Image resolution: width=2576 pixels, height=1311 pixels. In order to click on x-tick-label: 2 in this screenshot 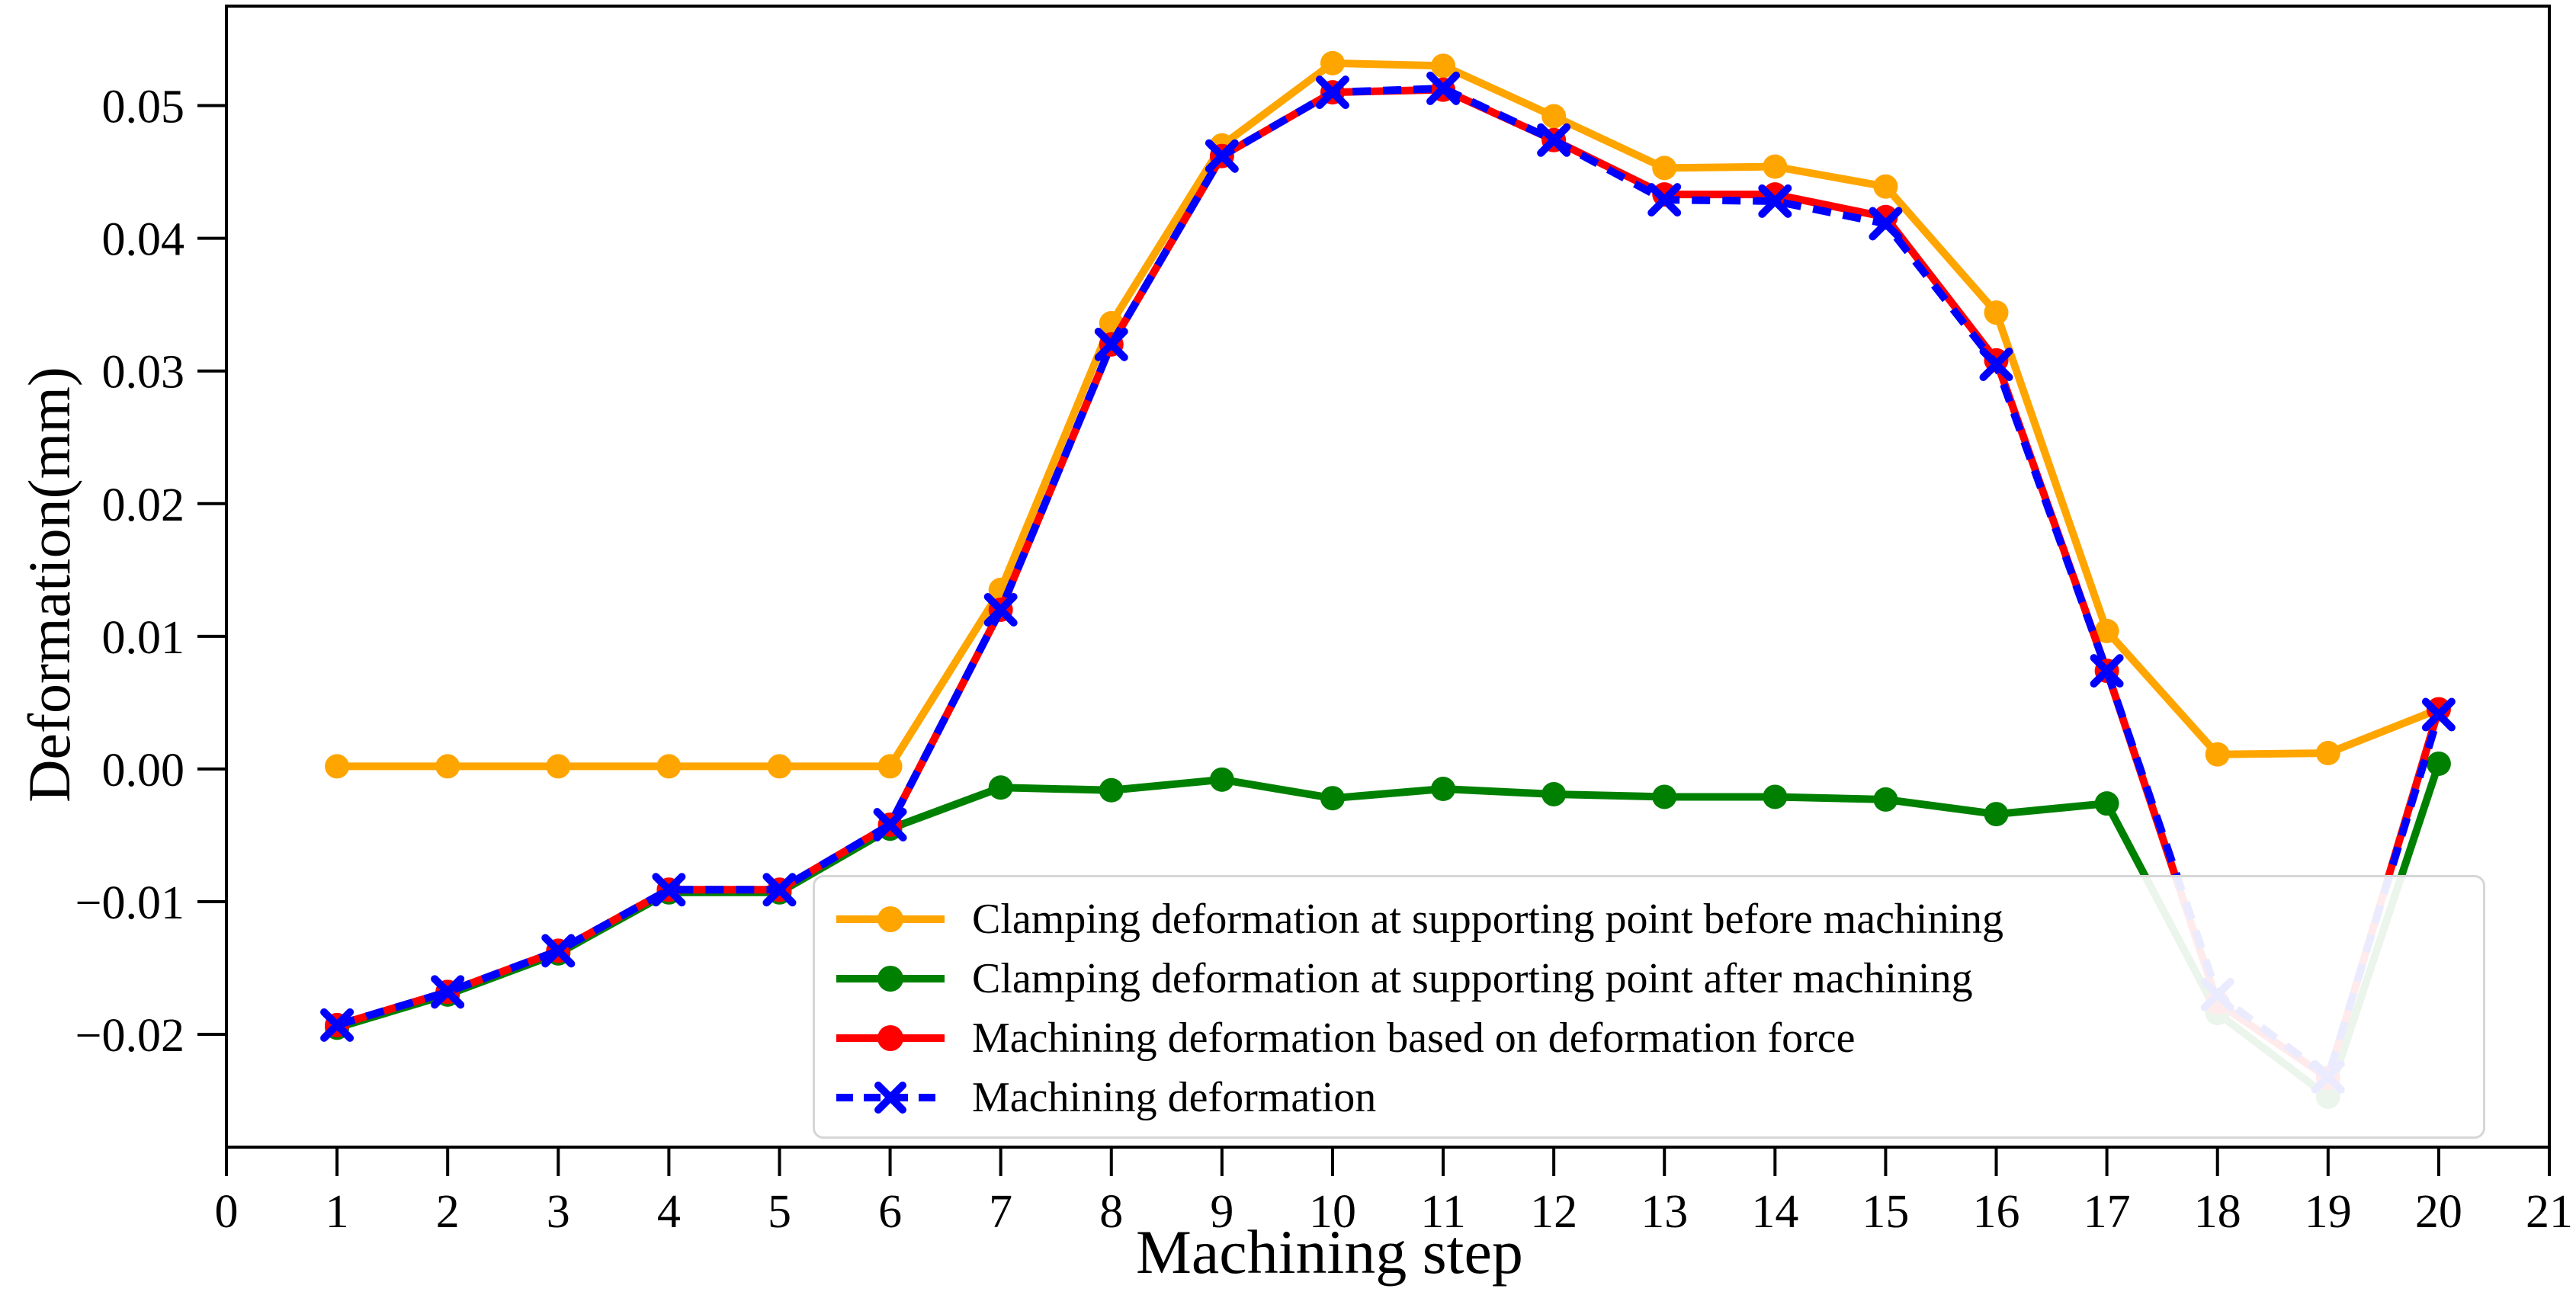, I will do `click(448, 1212)`.